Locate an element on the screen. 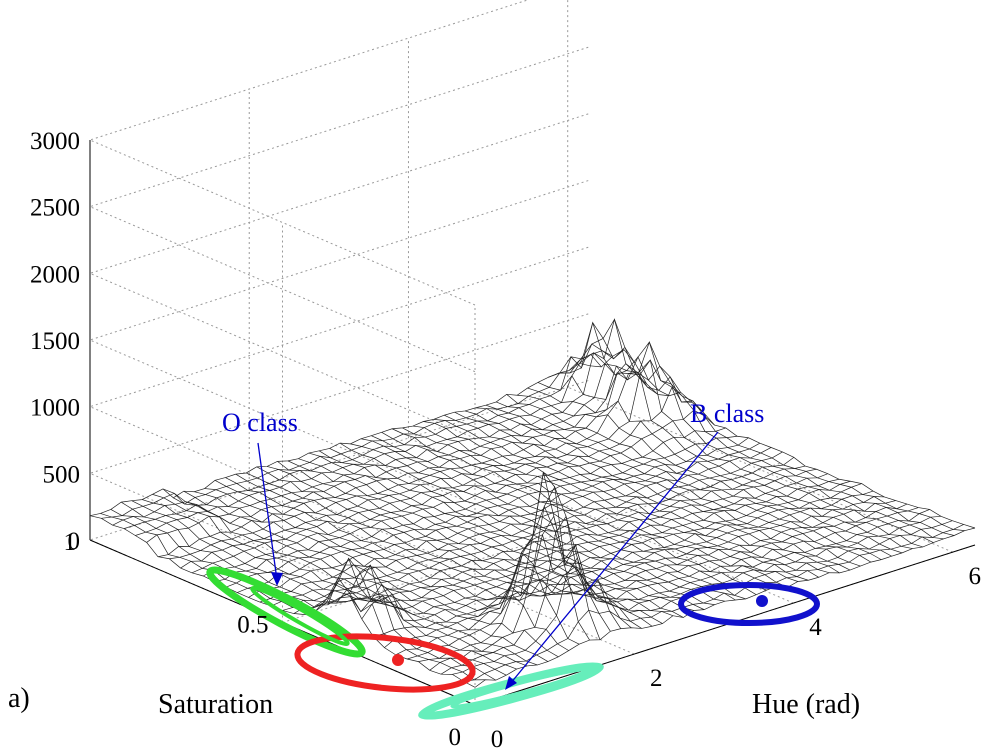 This screenshot has height=754, width=1000. hue-axis-line is located at coordinates (725, 625).